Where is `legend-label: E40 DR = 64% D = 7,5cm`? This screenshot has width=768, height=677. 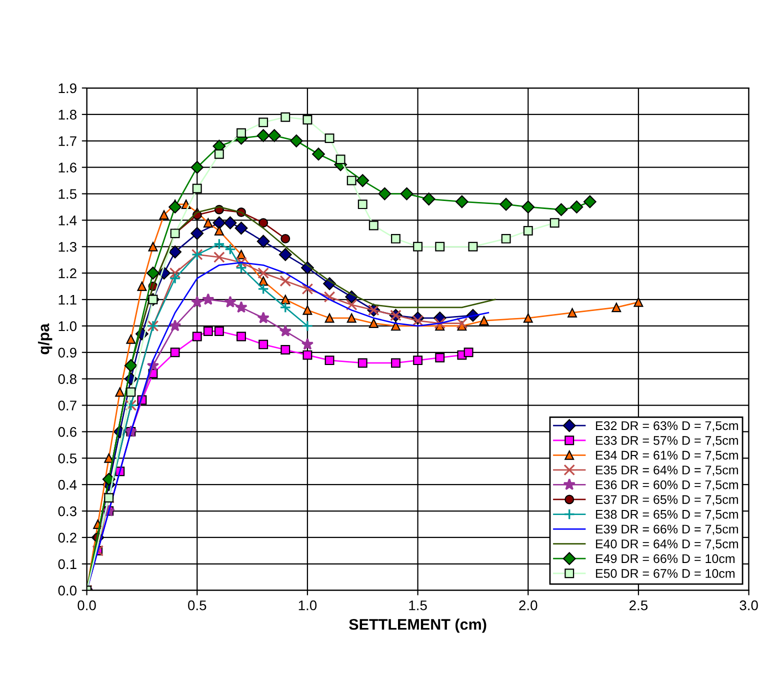
legend-label: E40 DR = 64% D = 7,5cm is located at coordinates (667, 544).